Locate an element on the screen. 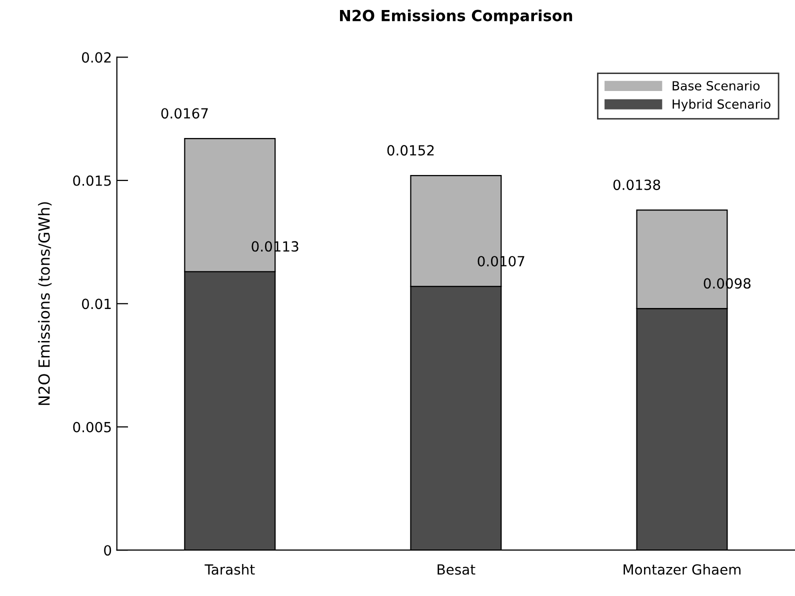 This screenshot has width=795, height=596. legend-label: Hybrid Scenario is located at coordinates (721, 105).